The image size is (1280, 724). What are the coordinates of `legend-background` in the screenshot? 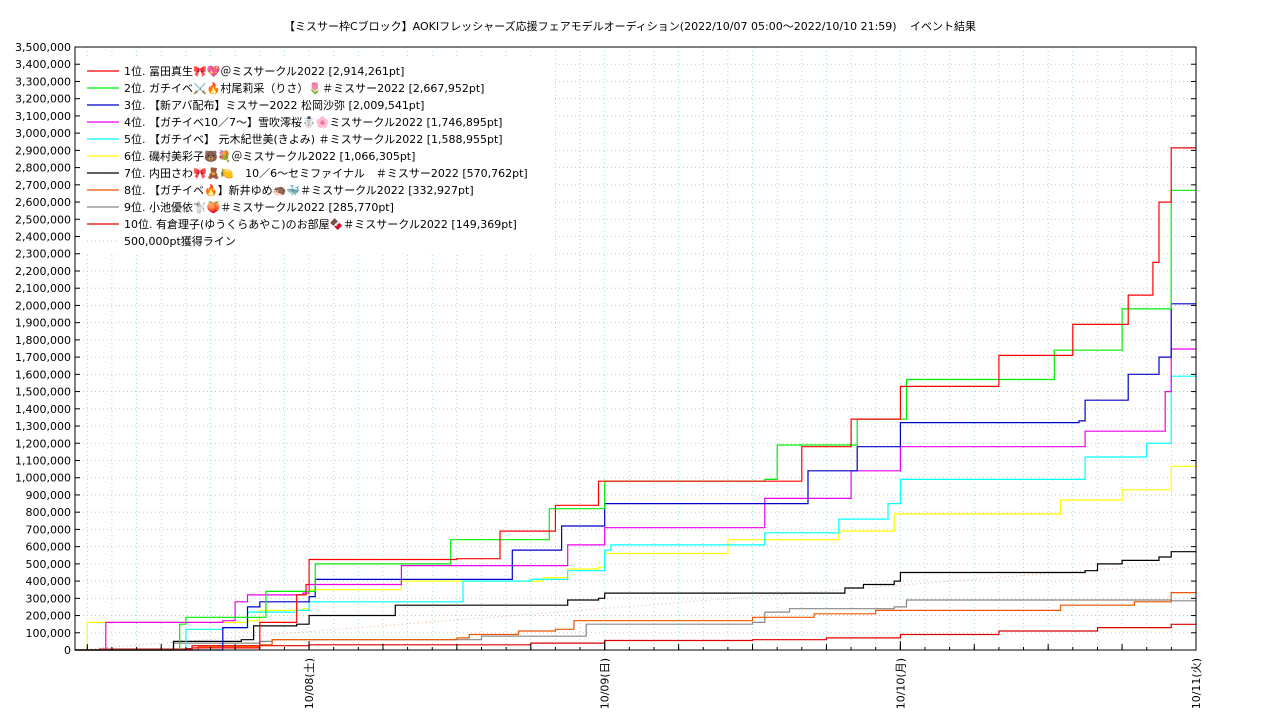 It's located at (317, 156).